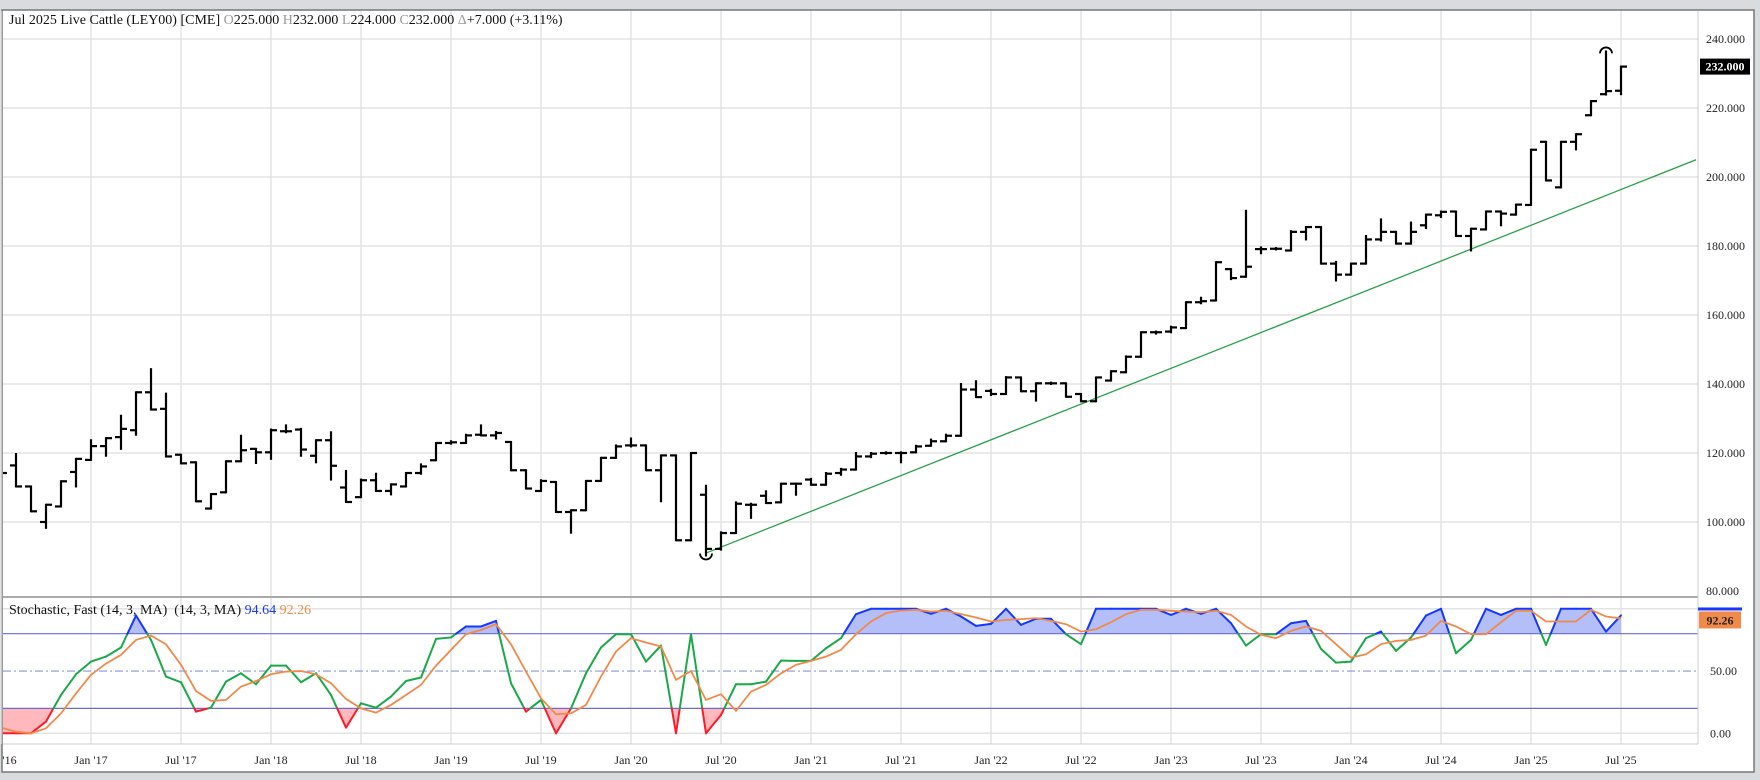  What do you see at coordinates (270, 760) in the screenshot?
I see `date-tick-label: Jan '18` at bounding box center [270, 760].